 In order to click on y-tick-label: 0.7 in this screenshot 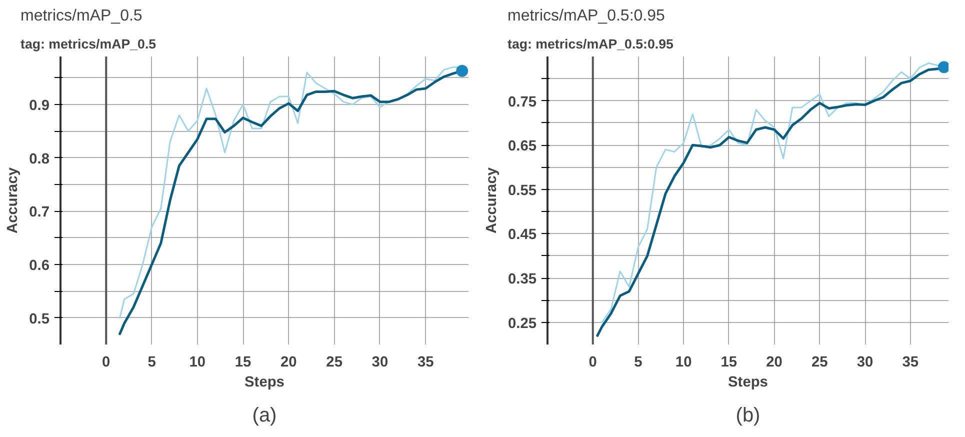, I will do `click(39, 212)`.